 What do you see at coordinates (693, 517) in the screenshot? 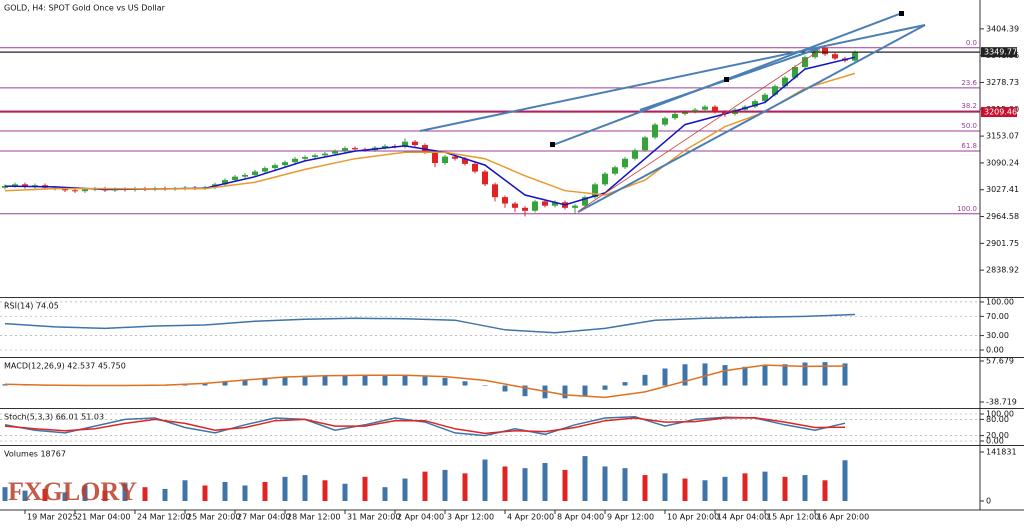
I see `x-tick-label: 10 Apr 20:00` at bounding box center [693, 517].